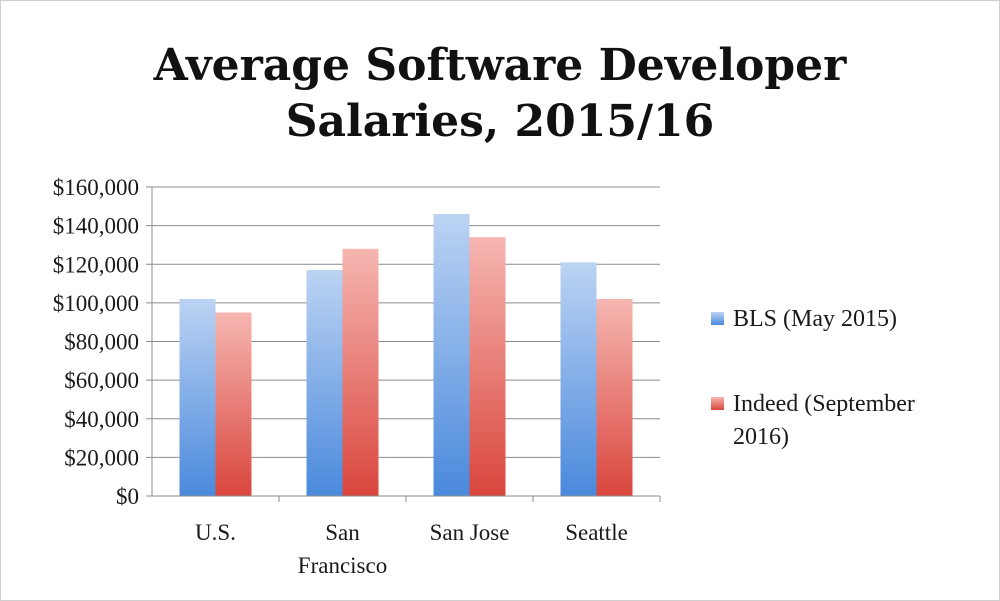 Image resolution: width=1000 pixels, height=601 pixels. Describe the element at coordinates (101, 380) in the screenshot. I see `y-tick-label: $60,000` at that location.